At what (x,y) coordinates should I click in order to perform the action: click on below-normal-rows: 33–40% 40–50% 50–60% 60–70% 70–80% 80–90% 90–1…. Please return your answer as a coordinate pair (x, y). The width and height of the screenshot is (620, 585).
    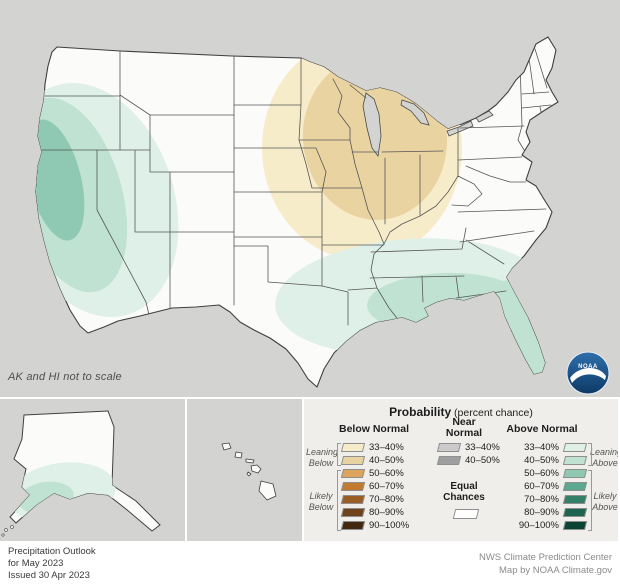
    Looking at the image, I should click on (375, 486).